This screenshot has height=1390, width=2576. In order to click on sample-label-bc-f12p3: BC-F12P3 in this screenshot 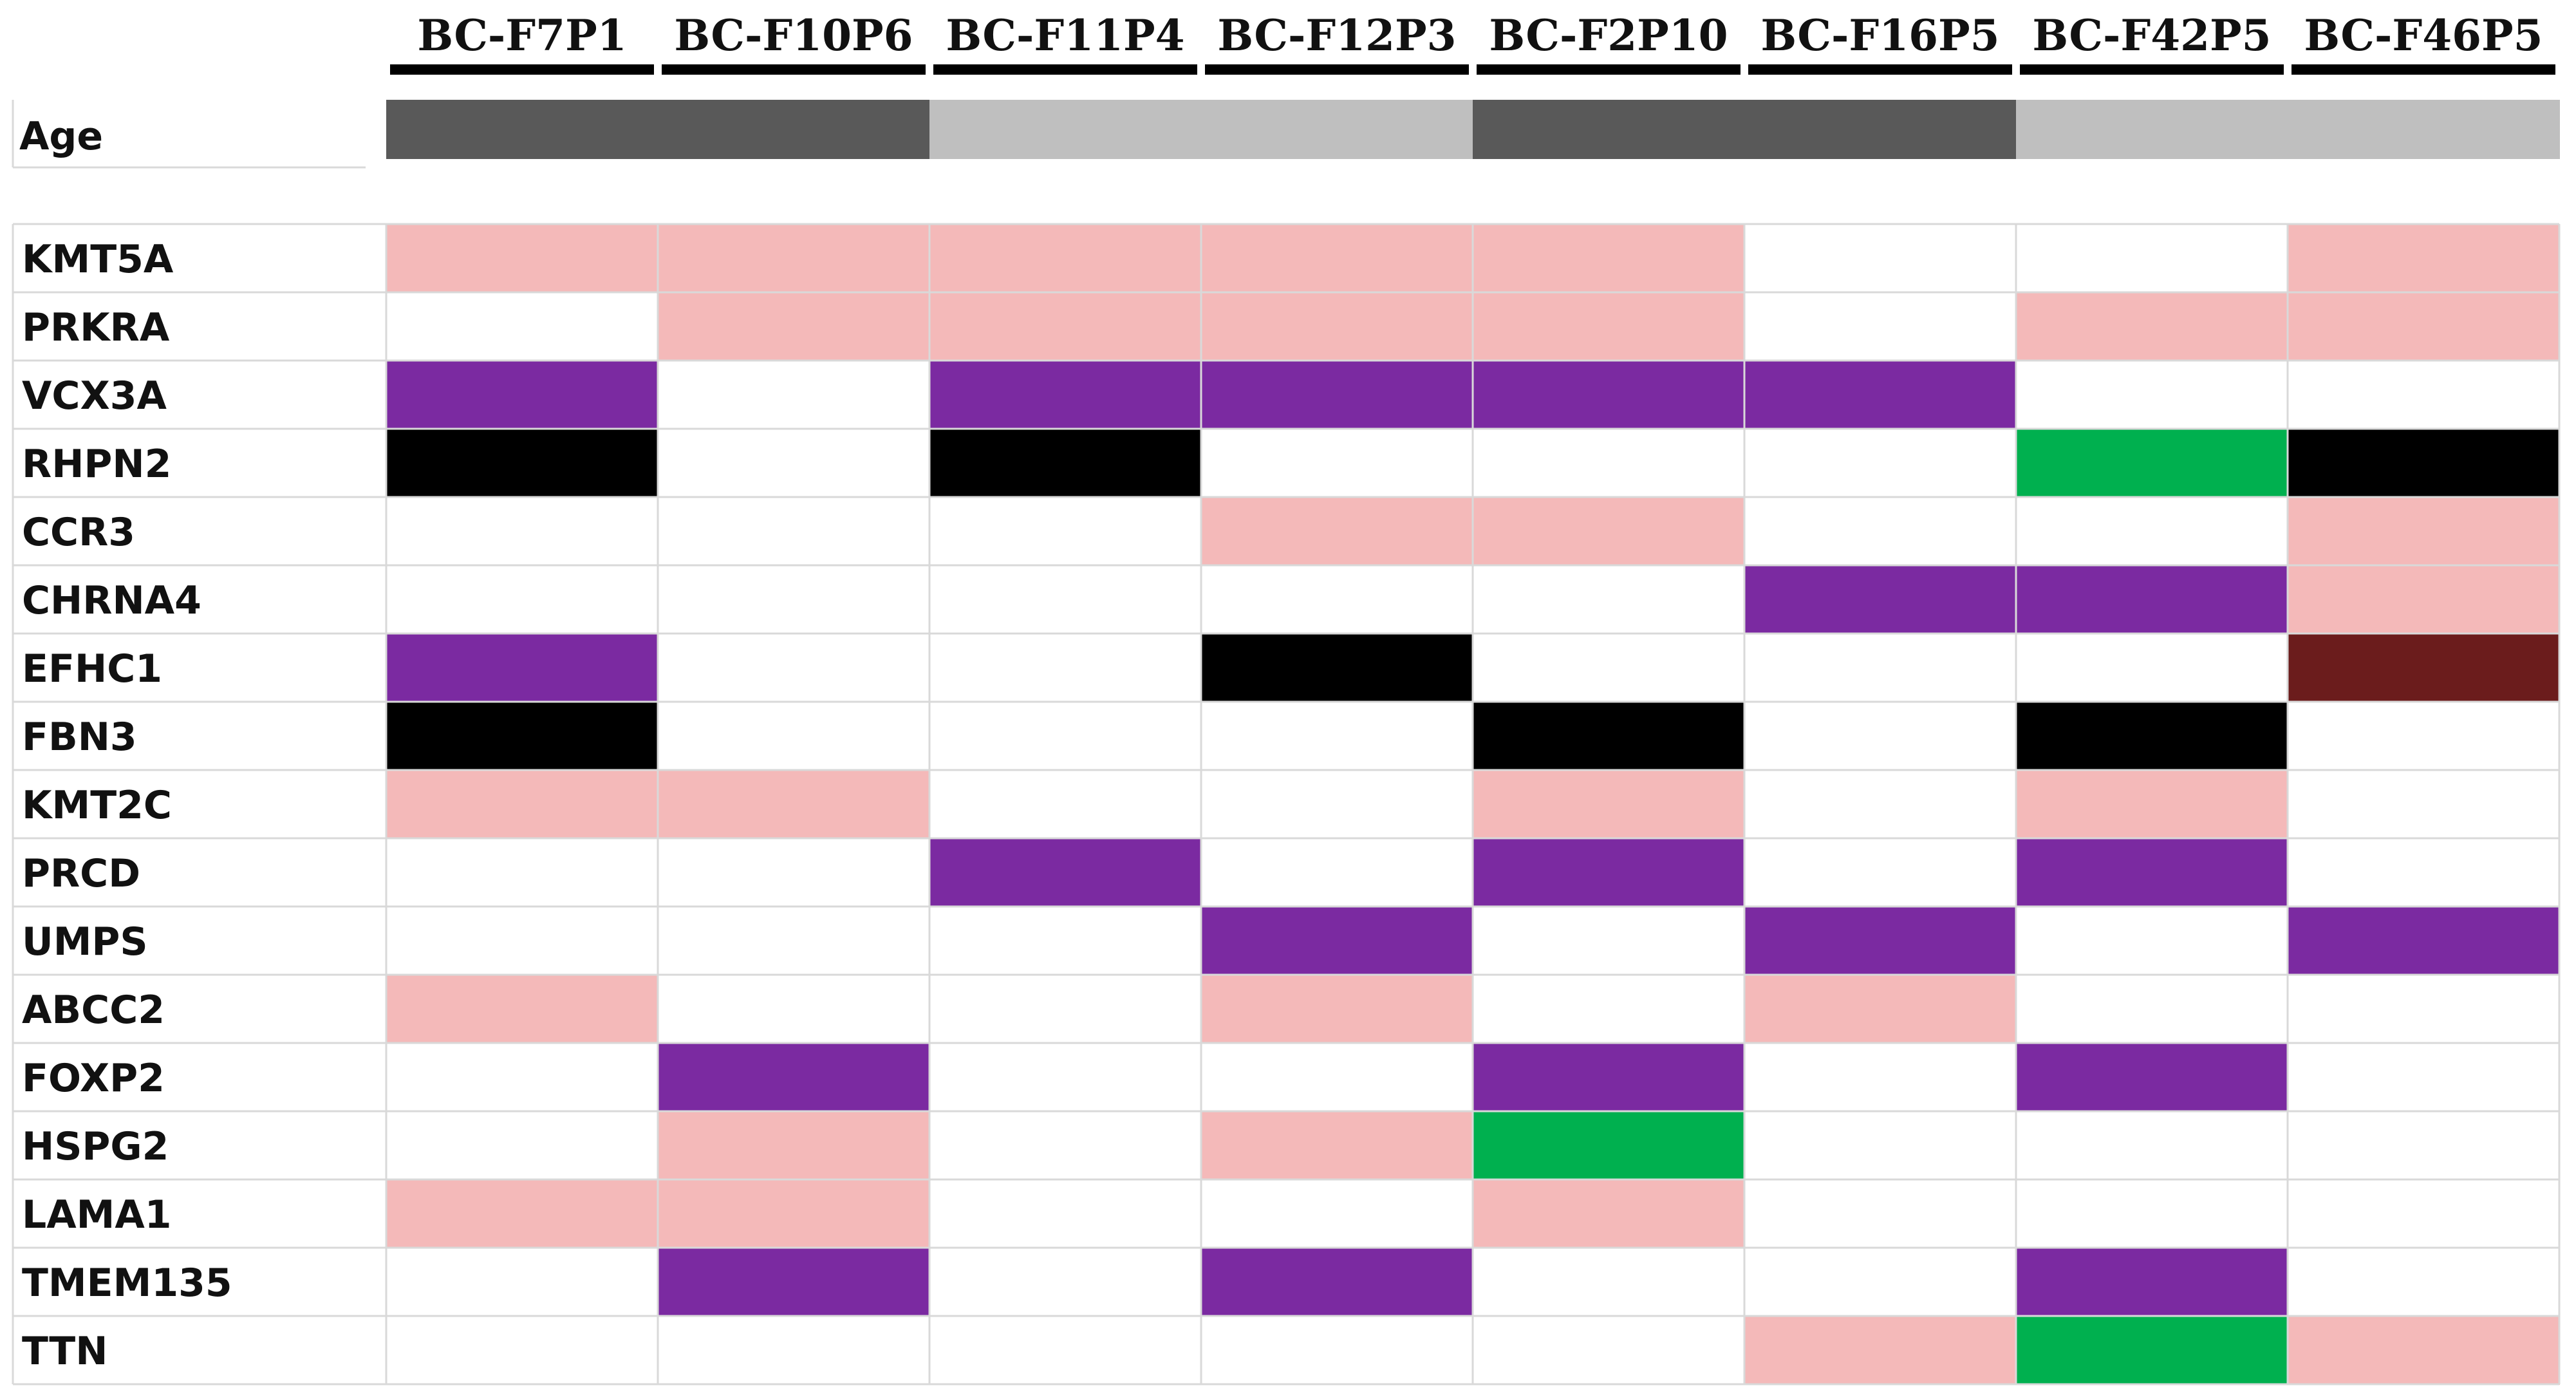, I will do `click(1336, 35)`.